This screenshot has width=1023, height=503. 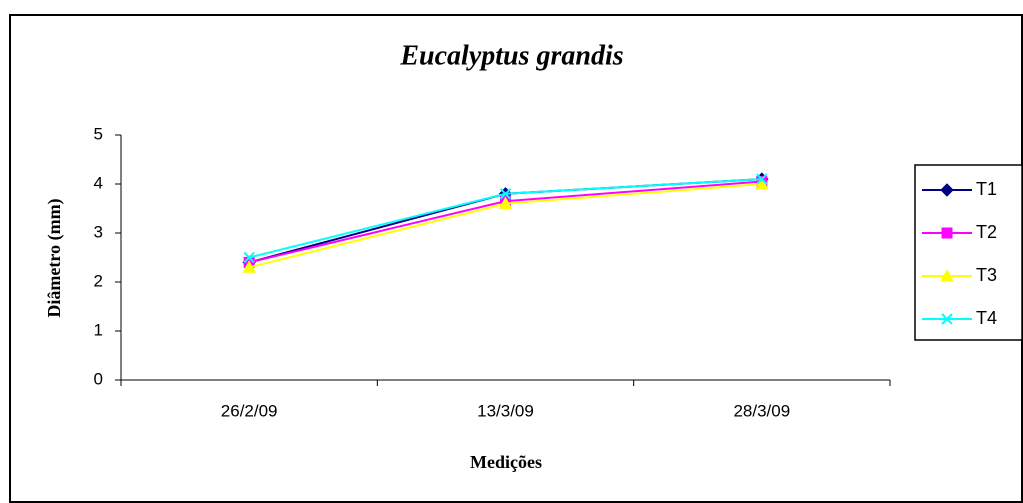 I want to click on legend-label: T1, so click(x=986, y=189).